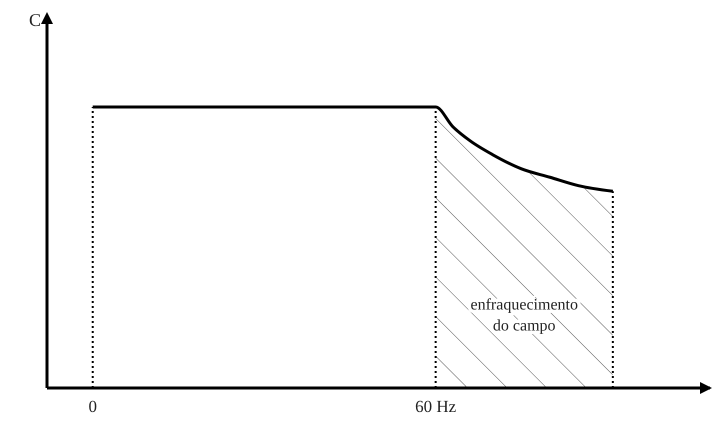  What do you see at coordinates (436, 406) in the screenshot?
I see `x-tick-label: 60 Hz` at bounding box center [436, 406].